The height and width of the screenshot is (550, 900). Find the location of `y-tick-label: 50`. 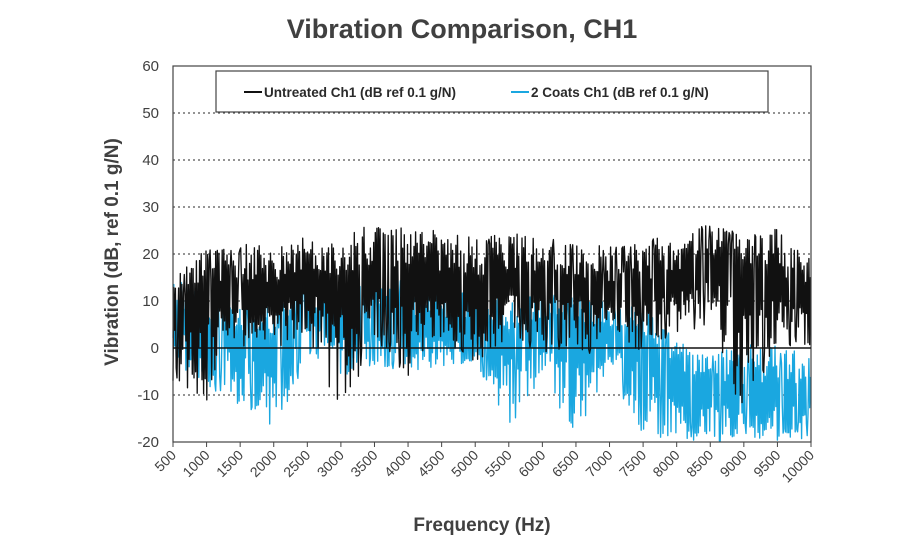

y-tick-label: 50 is located at coordinates (150, 113).